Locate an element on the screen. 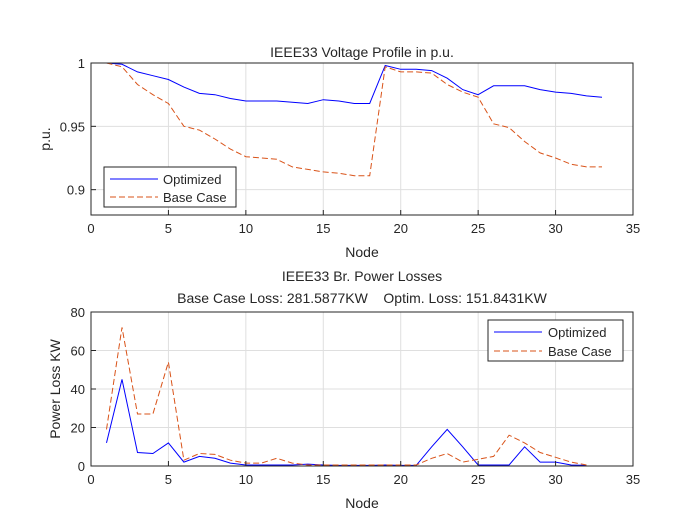 The image size is (700, 525). y-ticks: 0.9 0.95 1 is located at coordinates (78, 127).